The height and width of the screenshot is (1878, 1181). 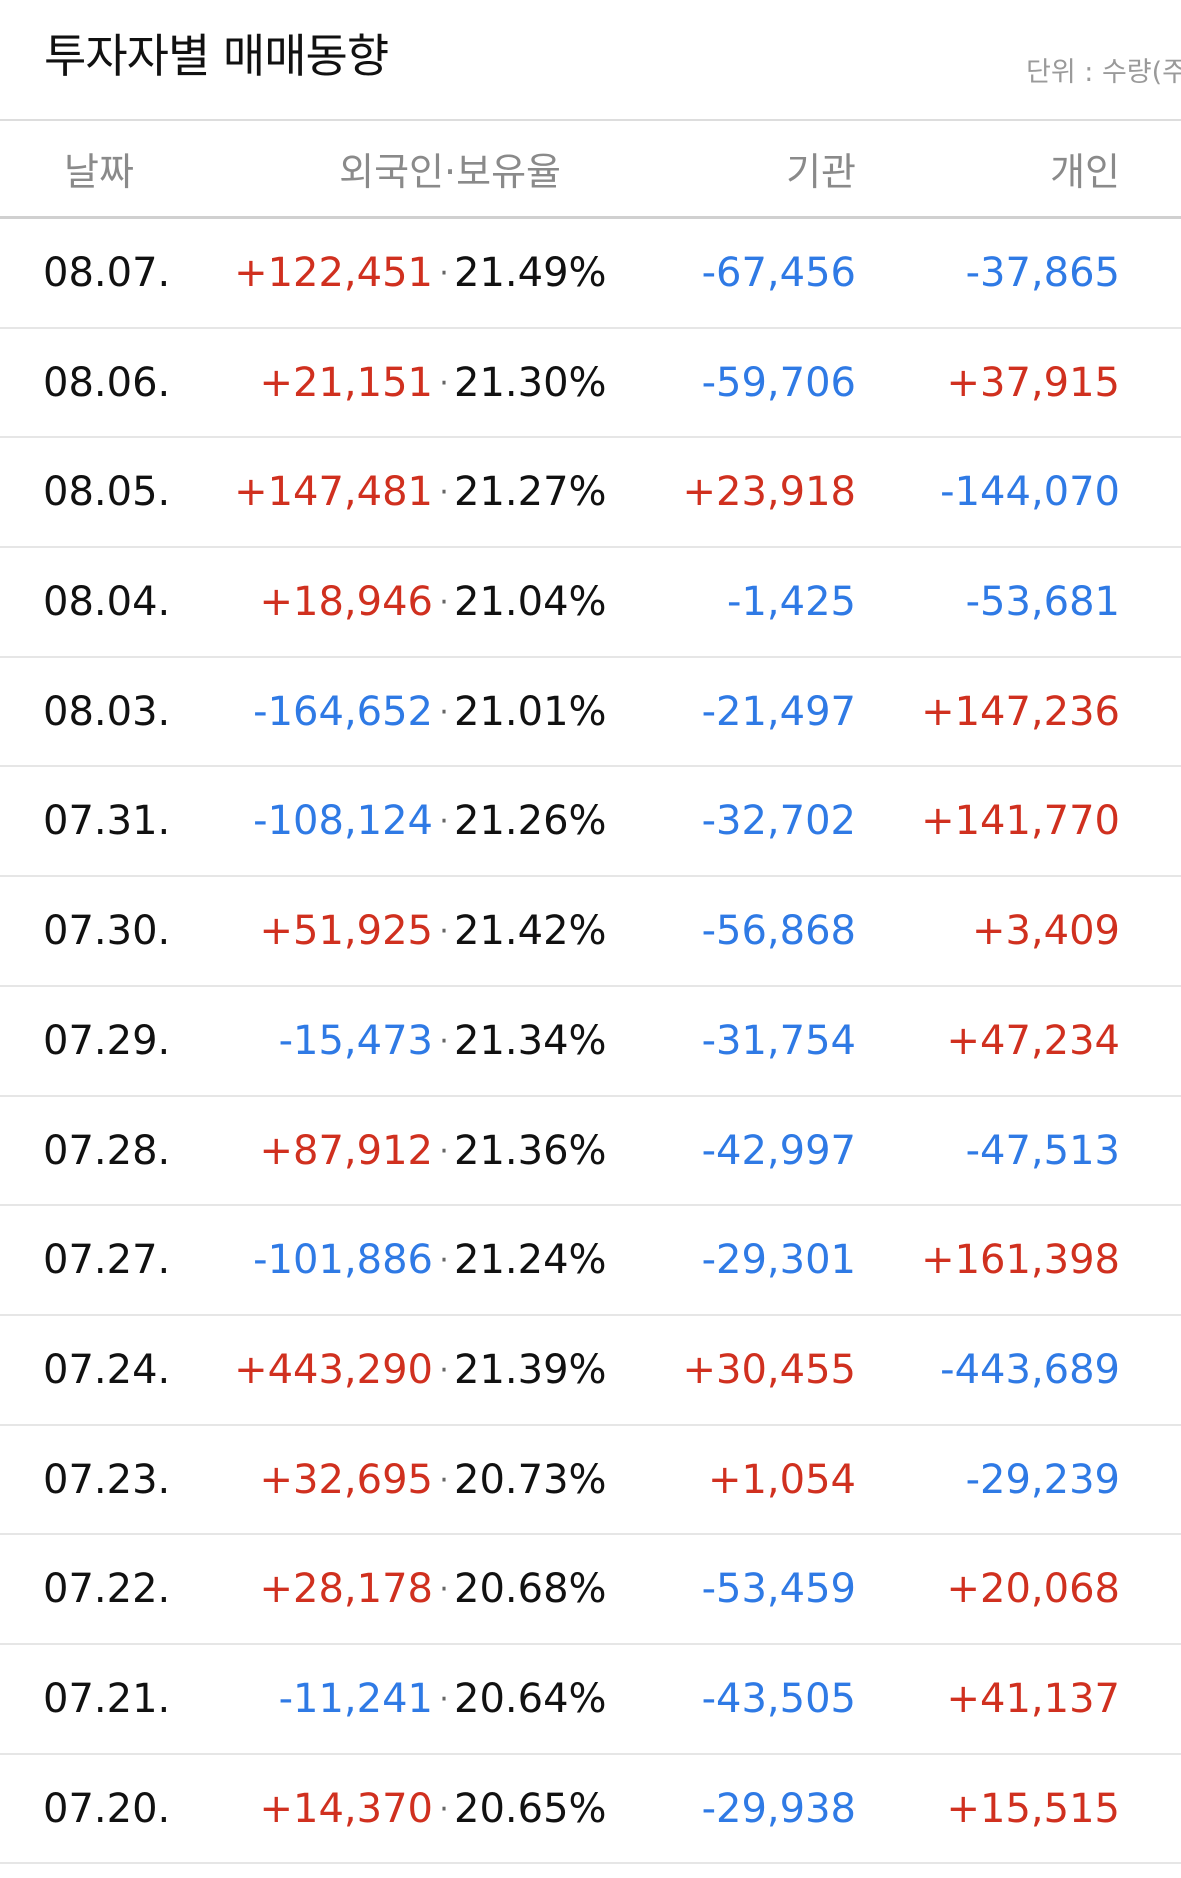 What do you see at coordinates (530, 1040) in the screenshot?
I see `row-foreign-ratio: 21.34%` at bounding box center [530, 1040].